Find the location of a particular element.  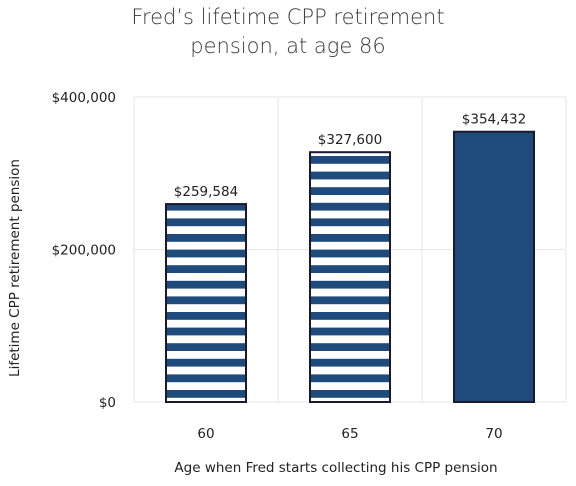

data-label-age-65: $327,600 is located at coordinates (350, 140).